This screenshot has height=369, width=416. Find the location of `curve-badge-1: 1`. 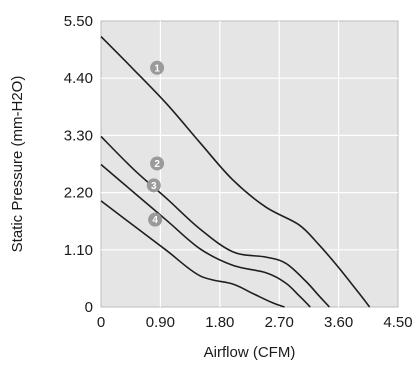

curve-badge-1: 1 is located at coordinates (157, 67).